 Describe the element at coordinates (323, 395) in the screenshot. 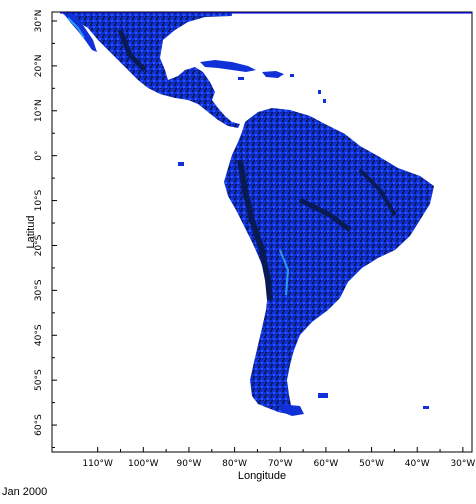

I see `islands-falklands` at that location.